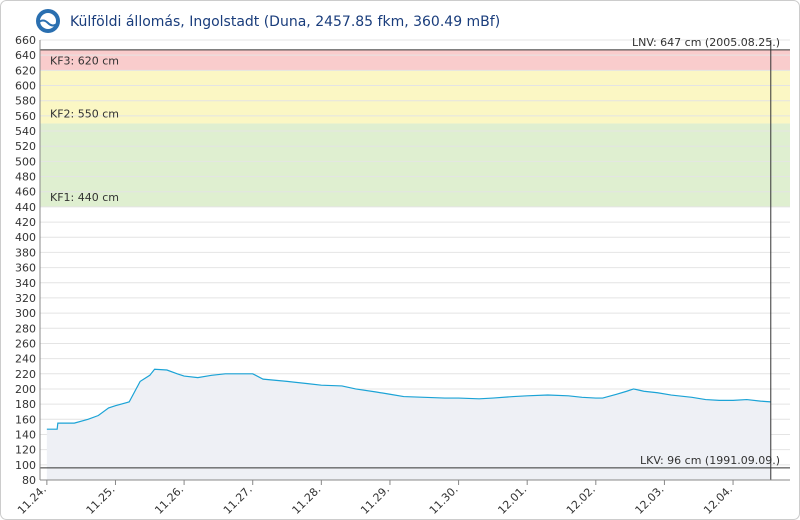 This screenshot has height=520, width=800. I want to click on y-tick-label: 240, so click(25, 359).